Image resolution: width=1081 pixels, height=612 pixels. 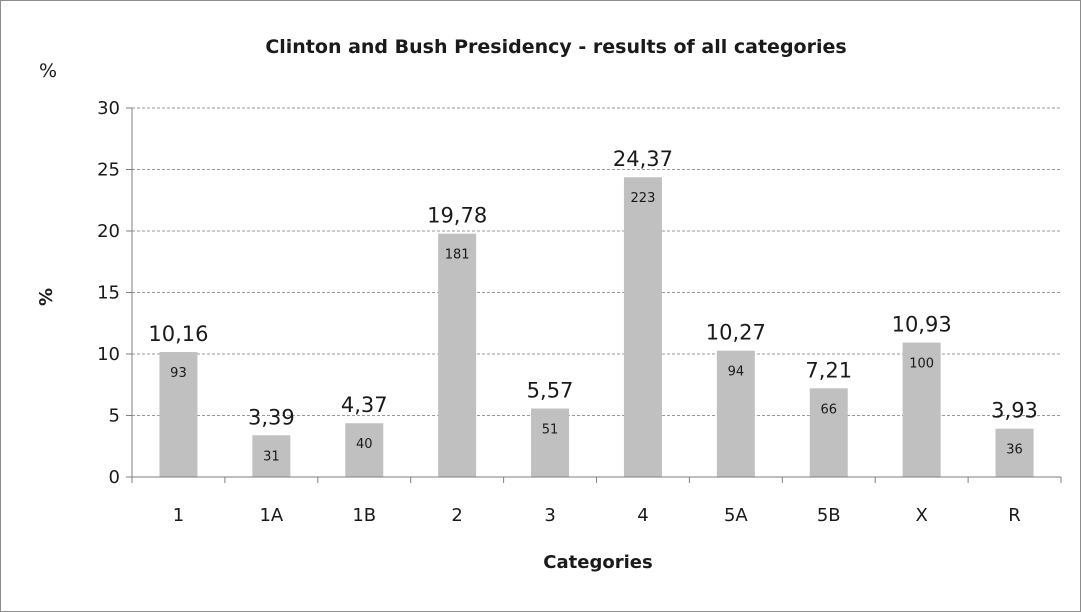 What do you see at coordinates (364, 515) in the screenshot?
I see `x-tick-label: 1B` at bounding box center [364, 515].